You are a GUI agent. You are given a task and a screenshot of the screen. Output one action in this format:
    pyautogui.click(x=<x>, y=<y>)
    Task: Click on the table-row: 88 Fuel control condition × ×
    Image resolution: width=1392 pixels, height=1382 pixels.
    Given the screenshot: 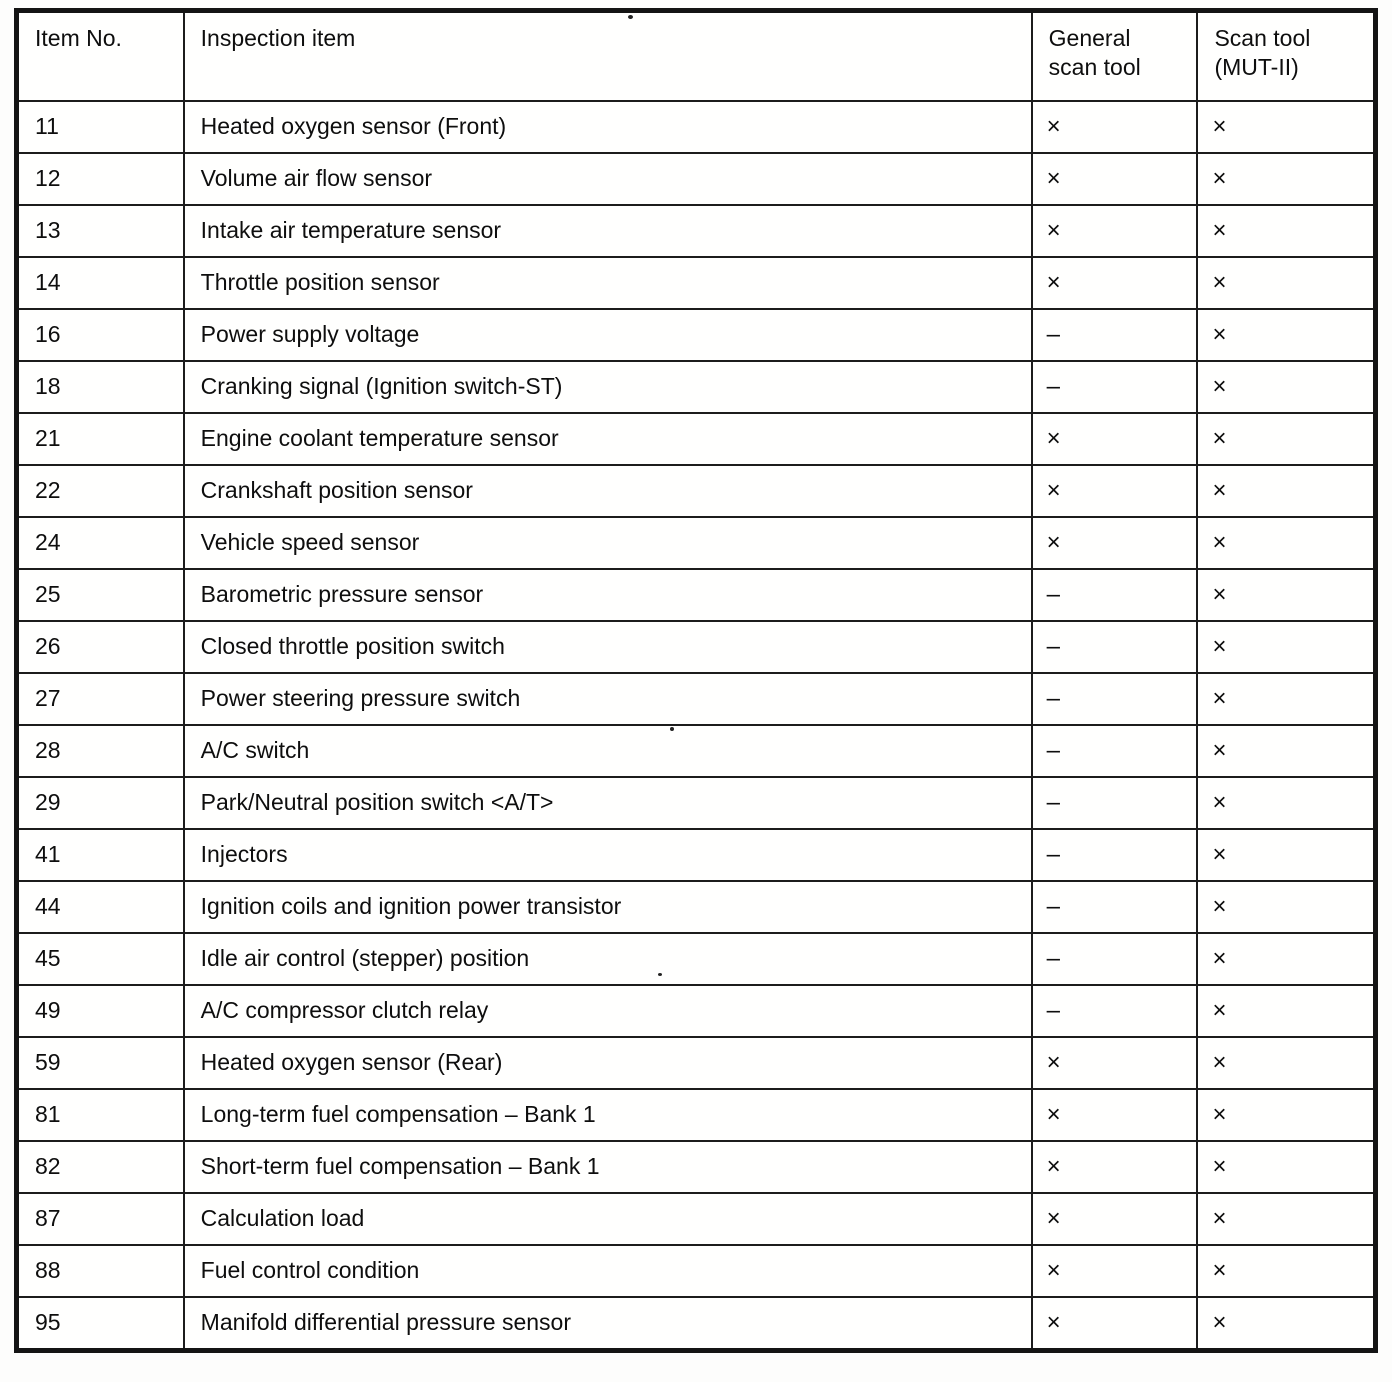 What is the action you would take?
    pyautogui.click(x=696, y=1271)
    